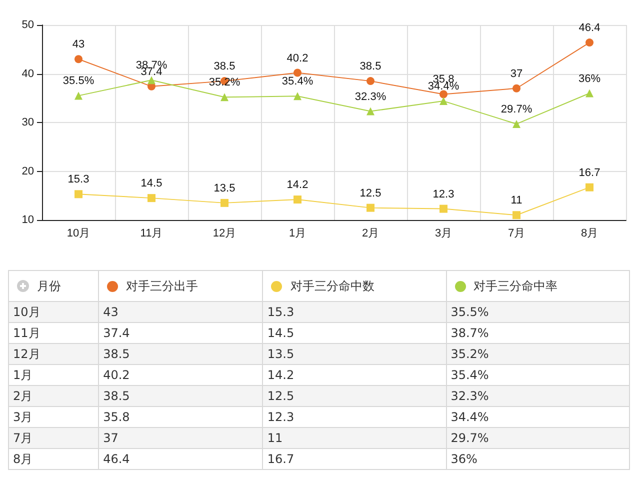 This screenshot has width=640, height=480. What do you see at coordinates (464, 459) in the screenshot?
I see `text: 36%` at bounding box center [464, 459].